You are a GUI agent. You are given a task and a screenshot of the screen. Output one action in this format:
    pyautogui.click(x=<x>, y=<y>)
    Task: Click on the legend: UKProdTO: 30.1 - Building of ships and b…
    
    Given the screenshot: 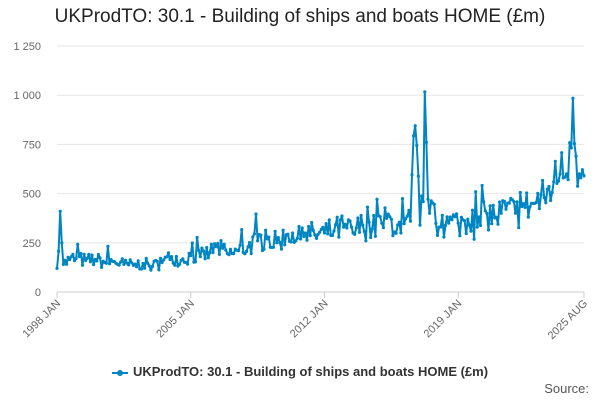 What is the action you would take?
    pyautogui.click(x=300, y=371)
    